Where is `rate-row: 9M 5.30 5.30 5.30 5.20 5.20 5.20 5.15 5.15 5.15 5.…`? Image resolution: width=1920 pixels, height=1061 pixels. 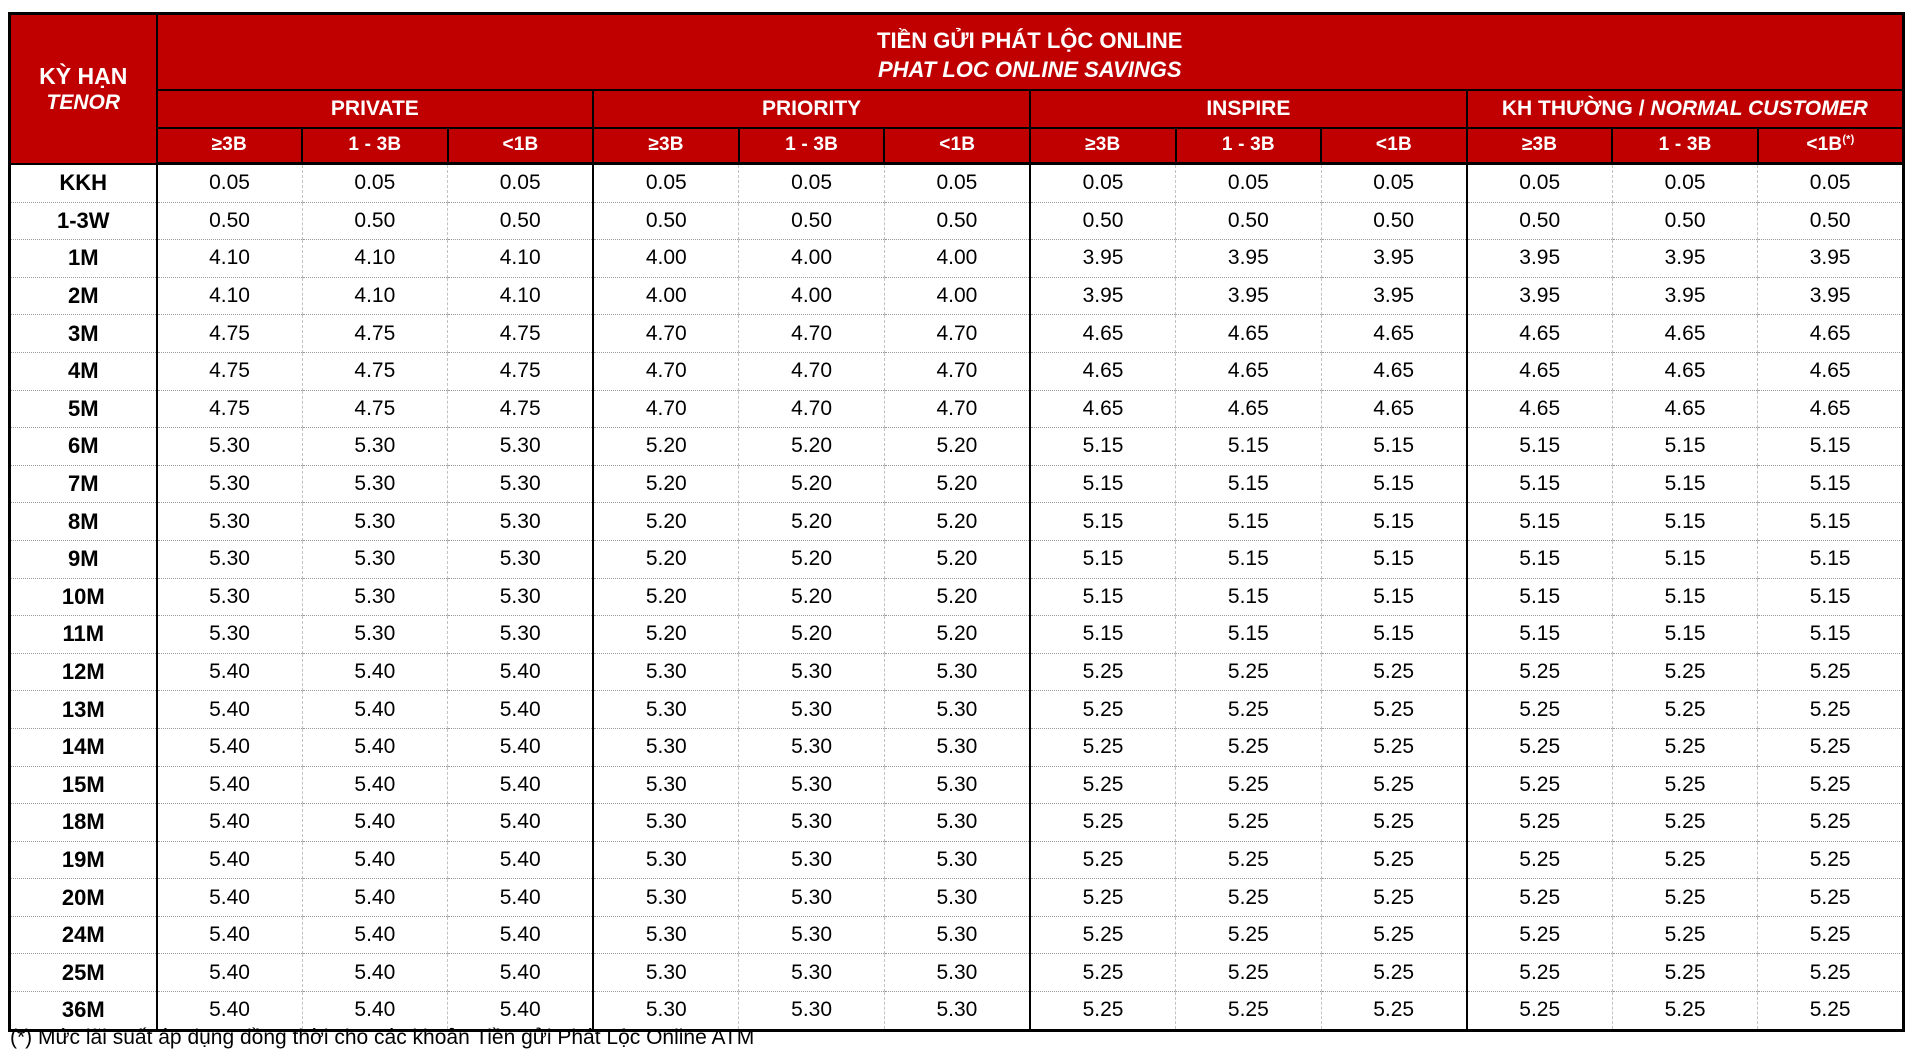
rate-row: 9M 5.30 5.30 5.30 5.20 5.20 5.20 5.15 5.15 5.15 5.… is located at coordinates (957, 559).